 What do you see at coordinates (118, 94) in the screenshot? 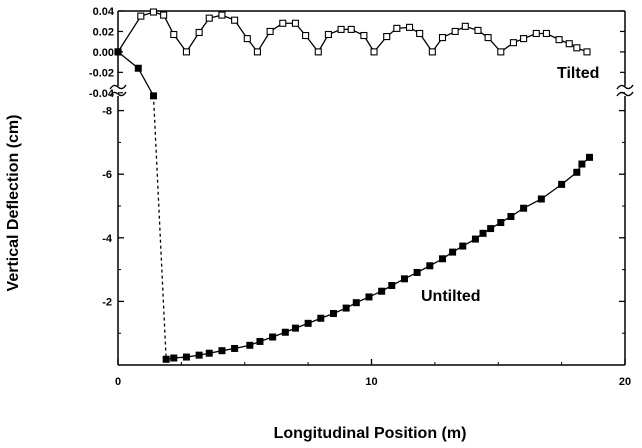
I see `axis-break-left-b` at bounding box center [118, 94].